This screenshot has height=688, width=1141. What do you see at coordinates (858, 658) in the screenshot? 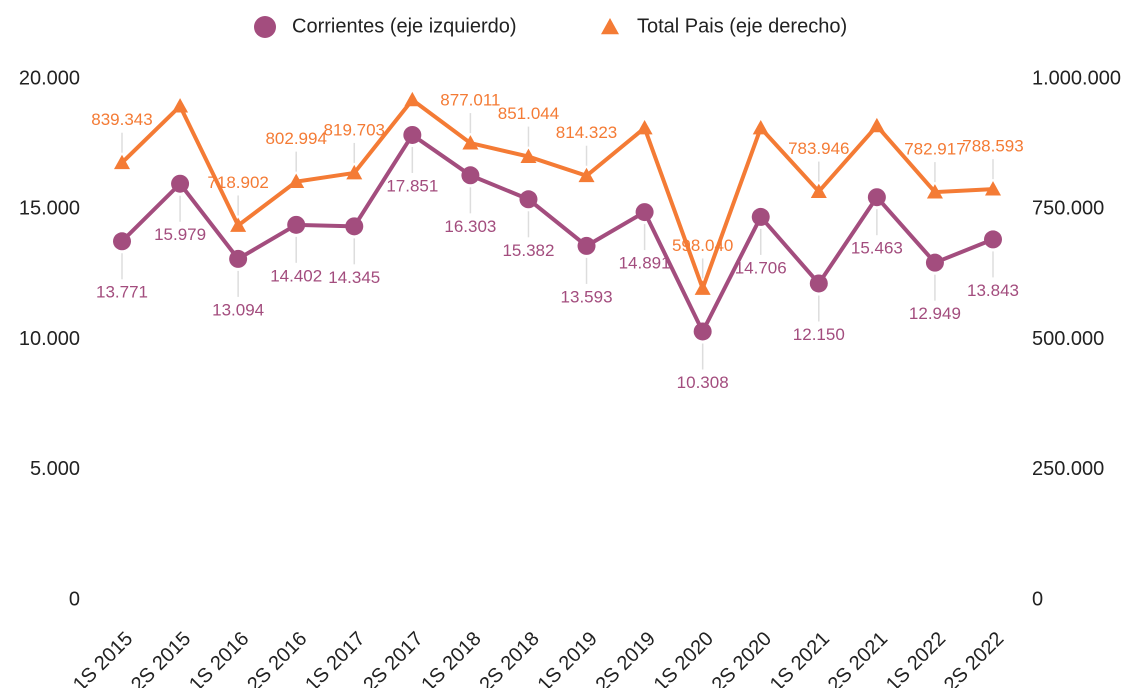
I see `x-tick-label: 2S 2021` at bounding box center [858, 658].